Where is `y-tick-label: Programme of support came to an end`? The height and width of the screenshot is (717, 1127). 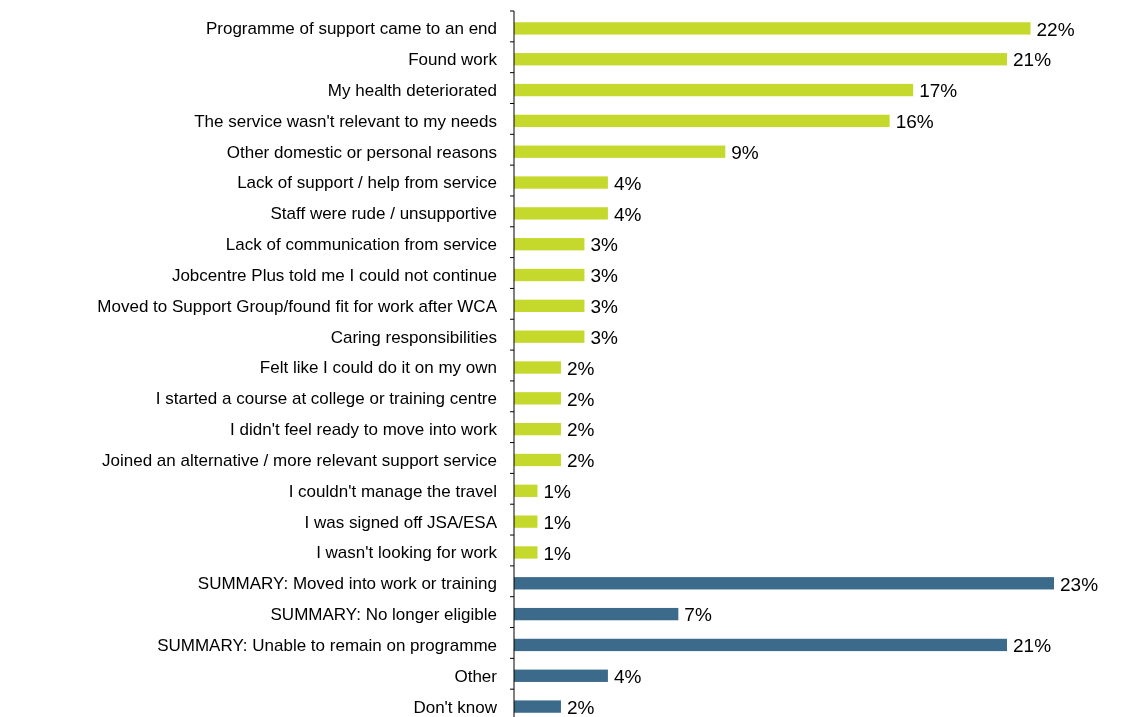
y-tick-label: Programme of support came to an end is located at coordinates (351, 29).